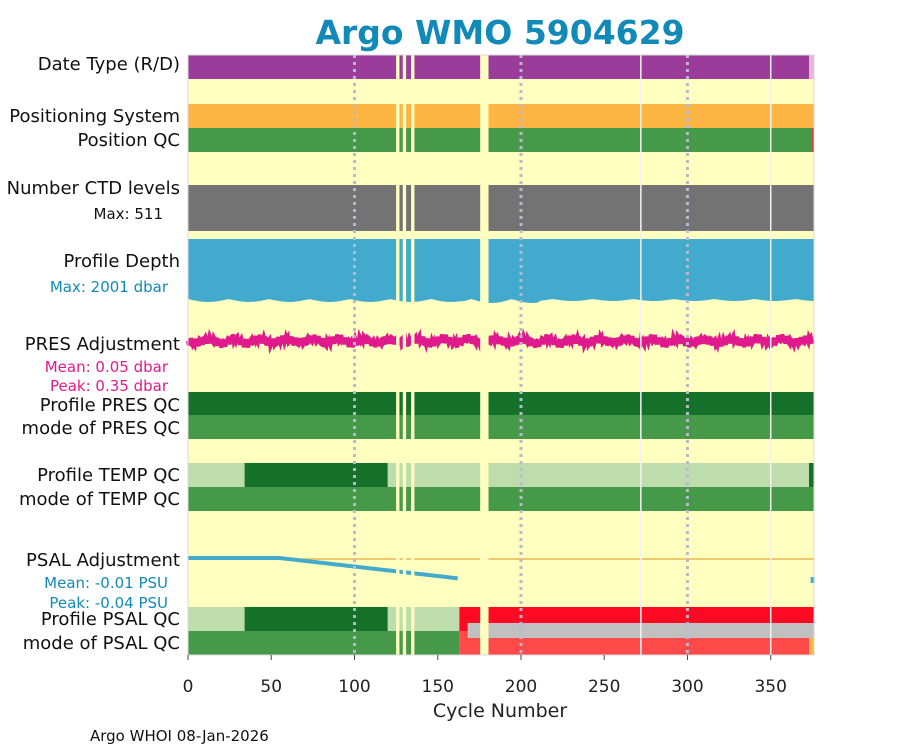 The width and height of the screenshot is (900, 750). What do you see at coordinates (93, 188) in the screenshot?
I see `row-label-n-ctd-levels: Number CTD levels` at bounding box center [93, 188].